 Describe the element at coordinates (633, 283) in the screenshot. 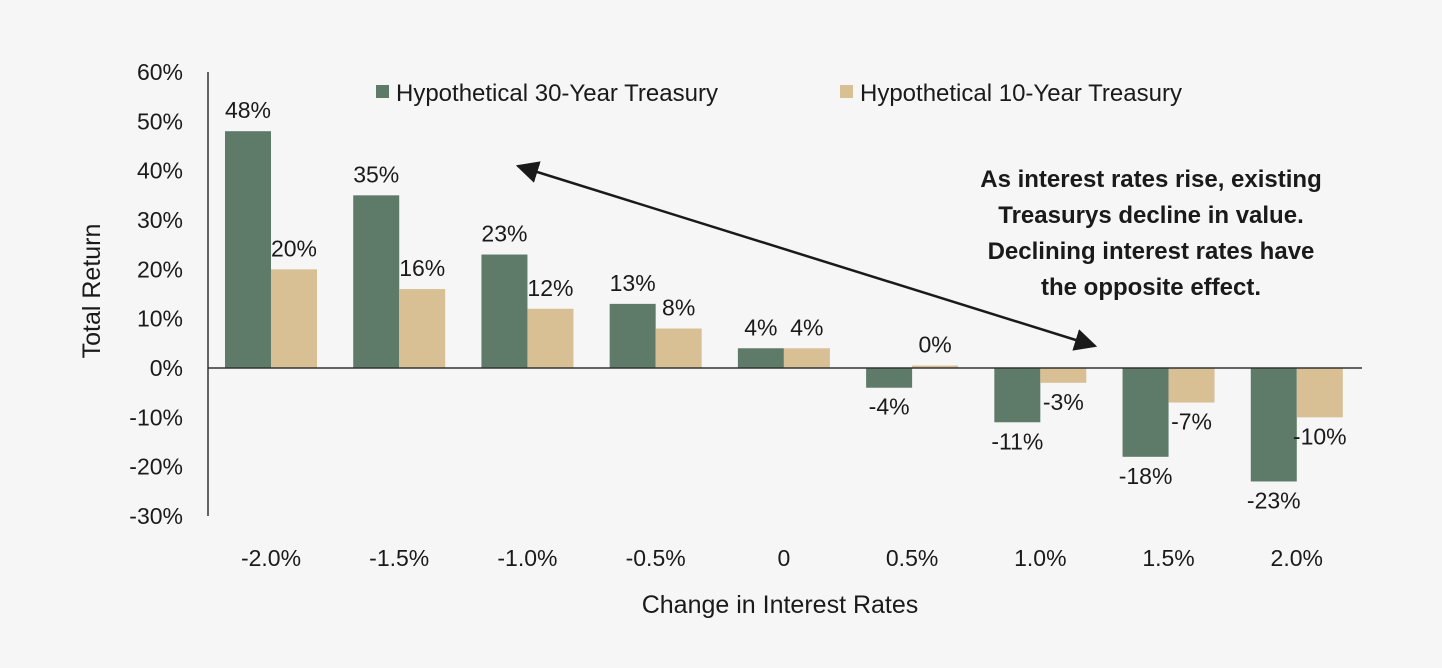

I see `data-label-30-year: 13%` at that location.